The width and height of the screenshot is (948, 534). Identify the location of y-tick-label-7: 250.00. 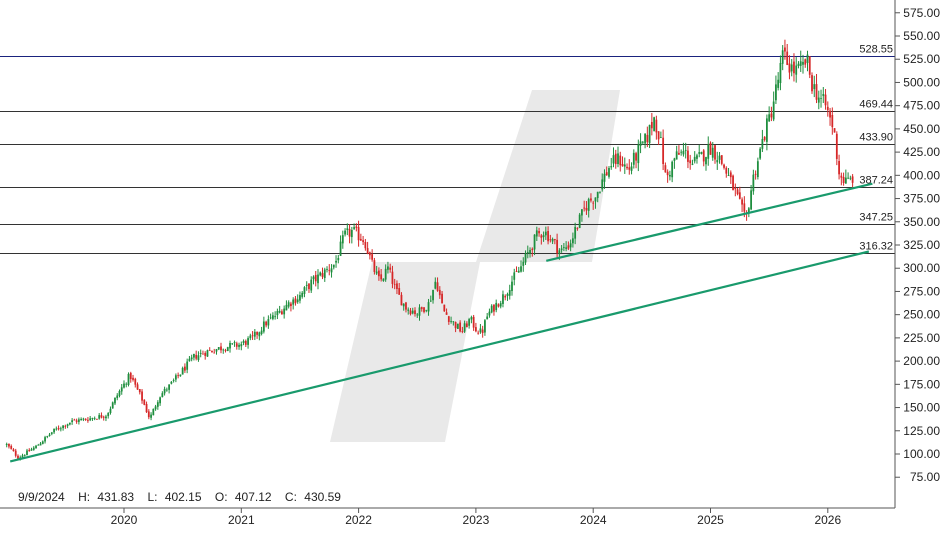
(921, 315).